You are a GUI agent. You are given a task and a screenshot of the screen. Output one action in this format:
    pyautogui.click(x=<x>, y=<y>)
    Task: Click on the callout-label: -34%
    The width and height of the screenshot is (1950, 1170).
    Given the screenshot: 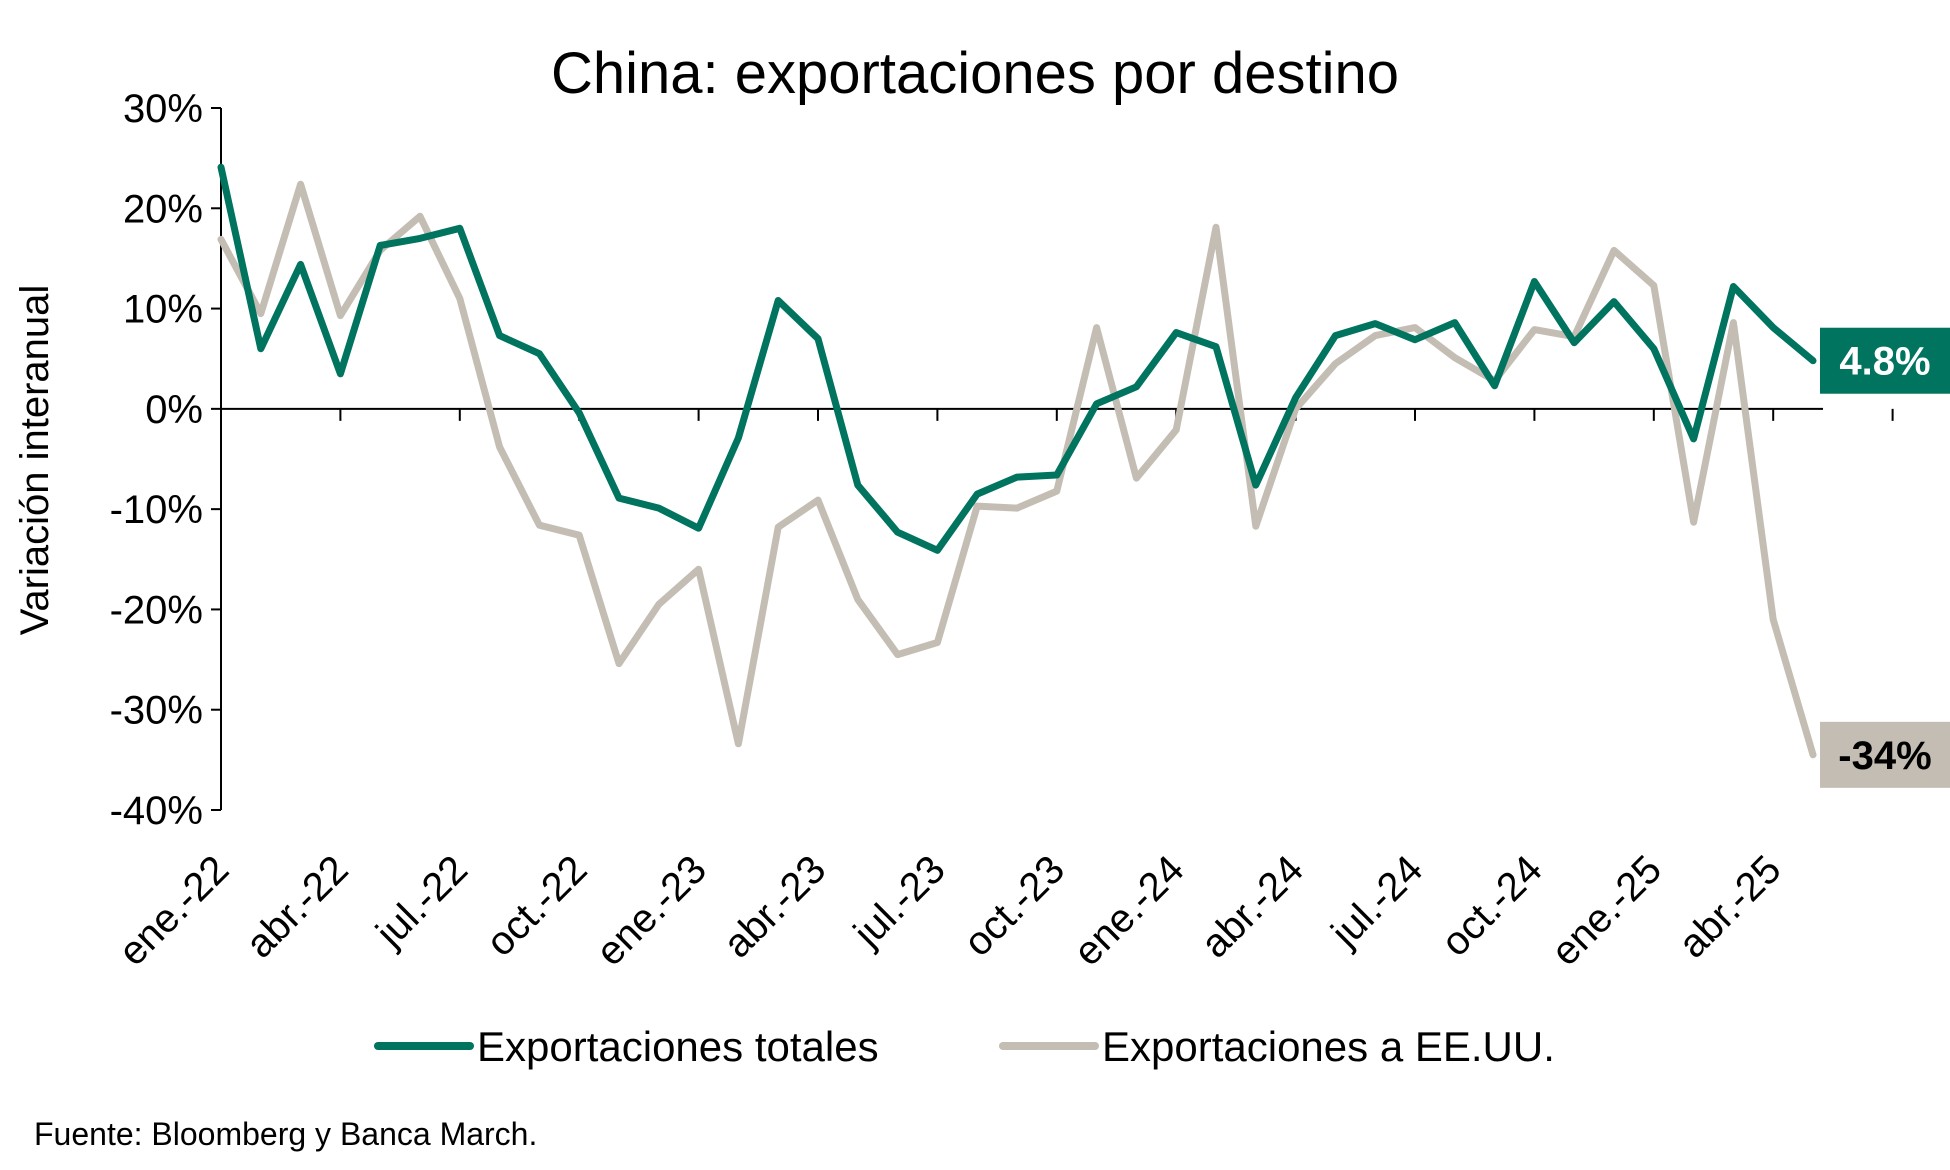 What is the action you would take?
    pyautogui.click(x=1884, y=756)
    